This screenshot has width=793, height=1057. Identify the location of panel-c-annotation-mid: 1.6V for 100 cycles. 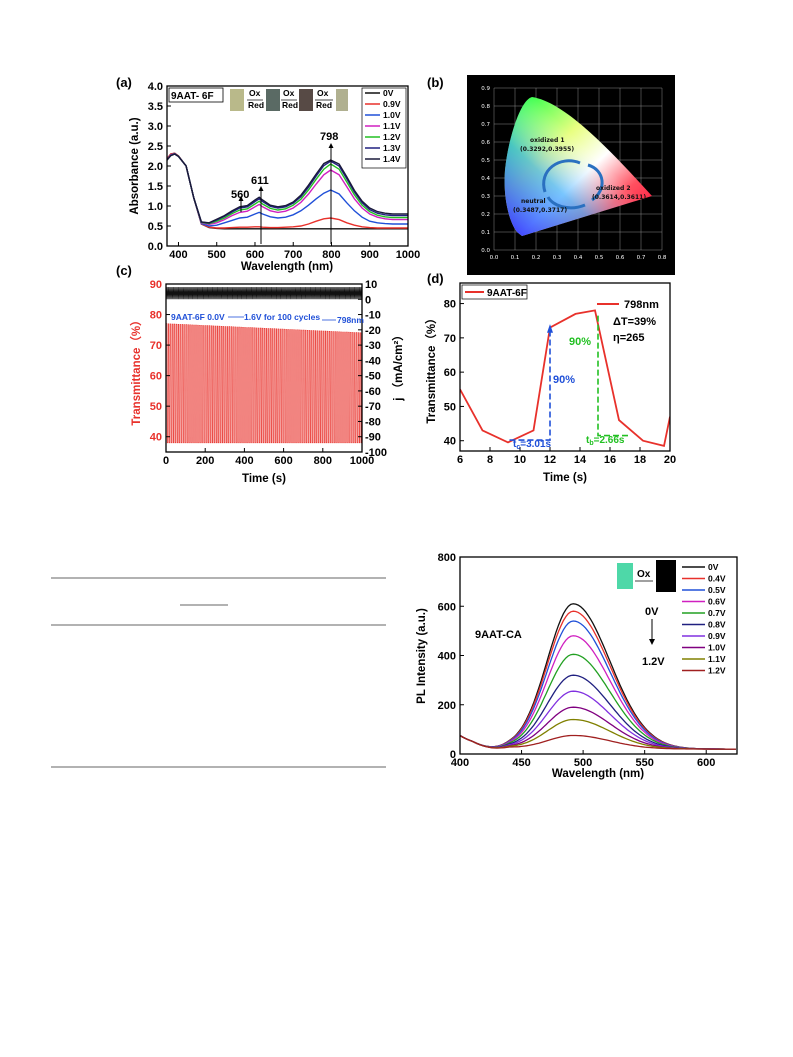
(282, 317).